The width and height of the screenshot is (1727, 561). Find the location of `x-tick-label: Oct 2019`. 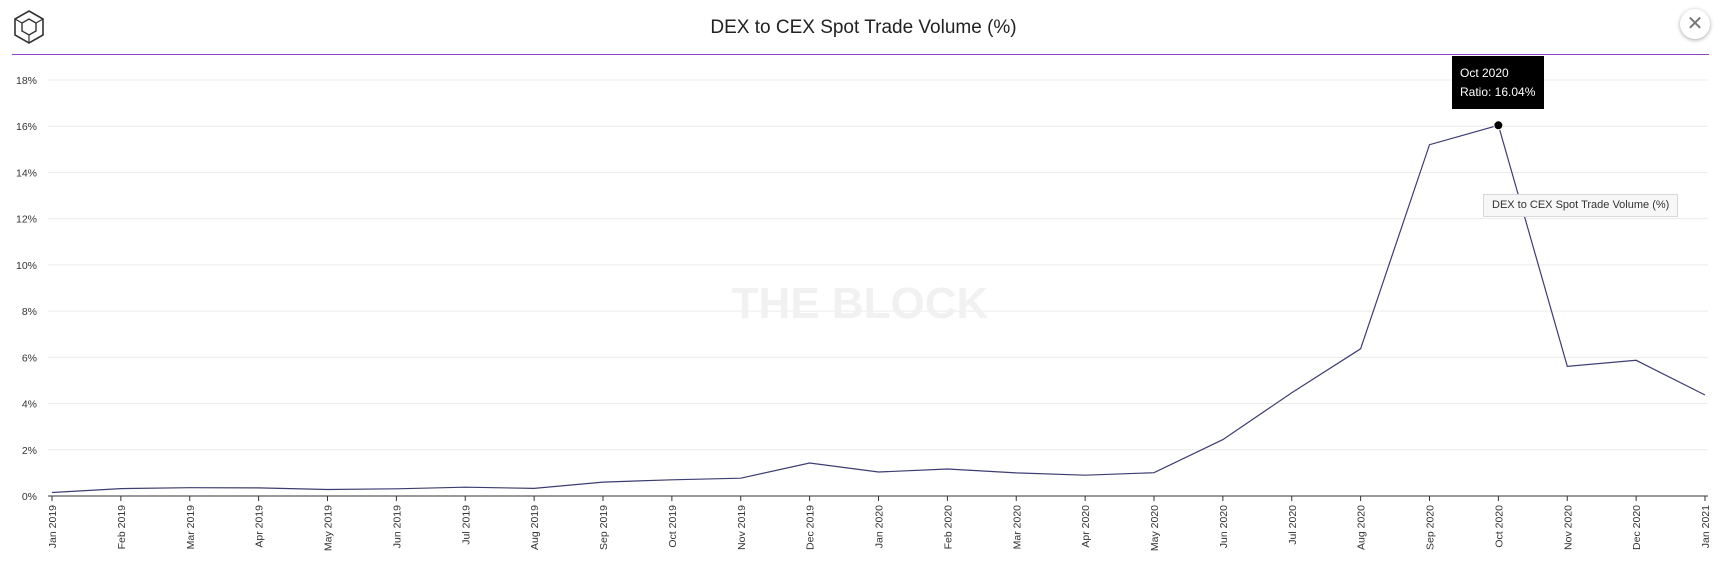

x-tick-label: Oct 2019 is located at coordinates (673, 526).